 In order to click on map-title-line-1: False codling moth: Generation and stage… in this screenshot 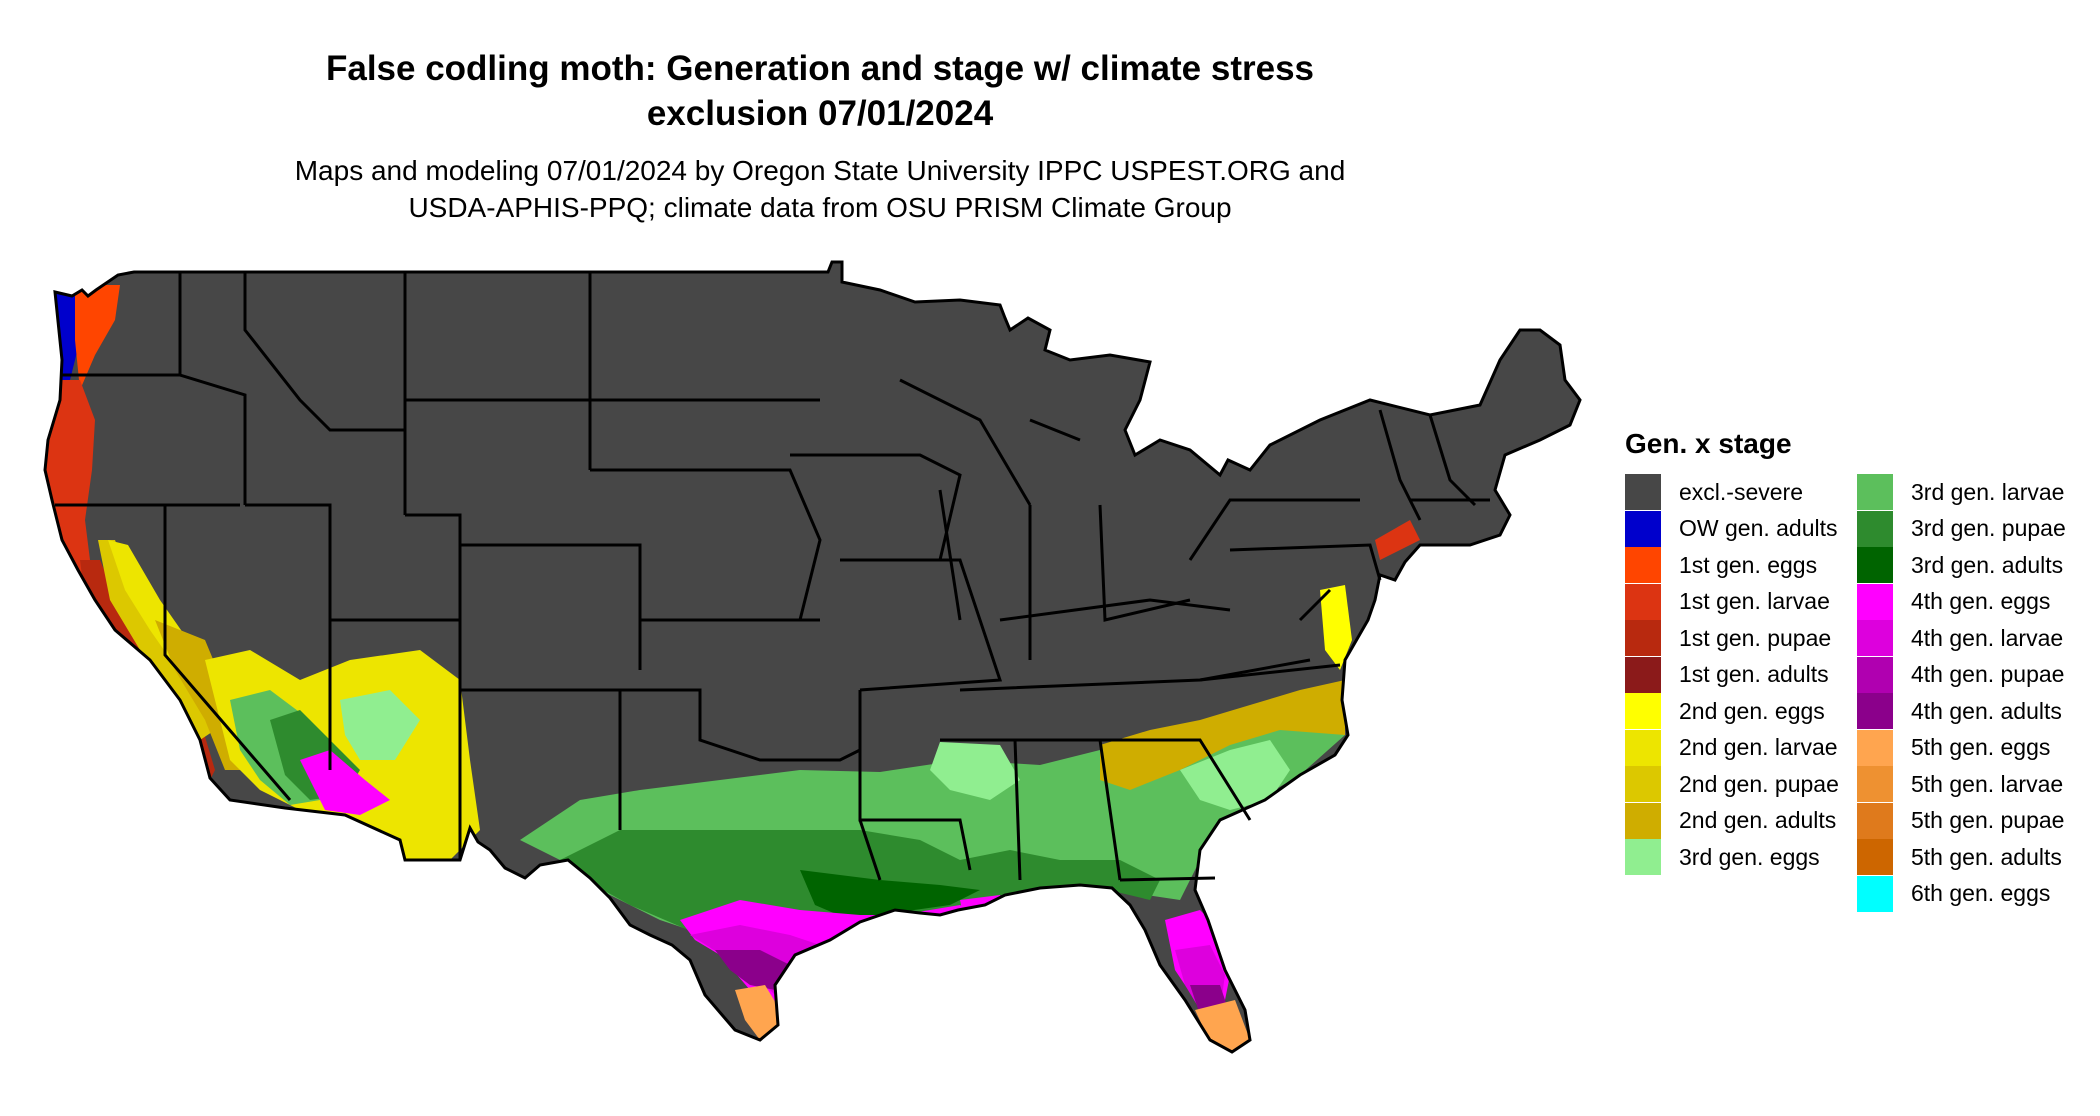, I will do `click(820, 68)`.